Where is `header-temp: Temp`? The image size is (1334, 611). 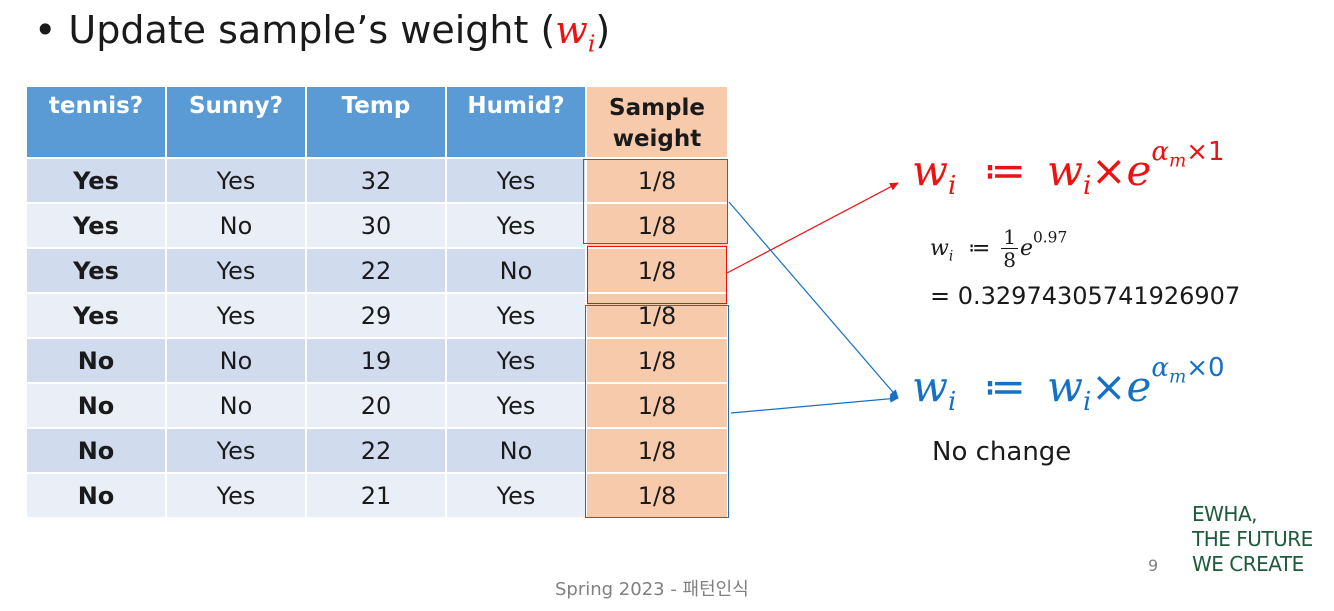 header-temp: Temp is located at coordinates (376, 122).